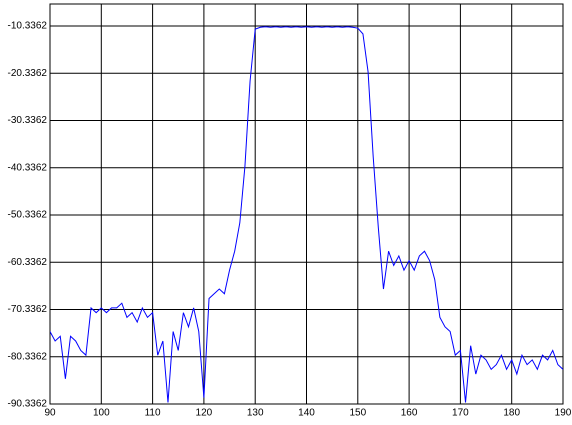 The width and height of the screenshot is (572, 425). I want to click on x-tick-label: 150, so click(357, 413).